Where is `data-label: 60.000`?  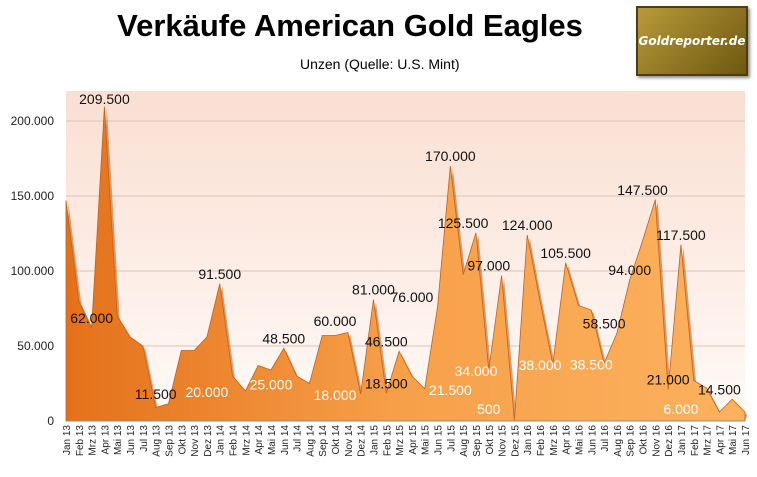
data-label: 60.000 is located at coordinates (335, 321).